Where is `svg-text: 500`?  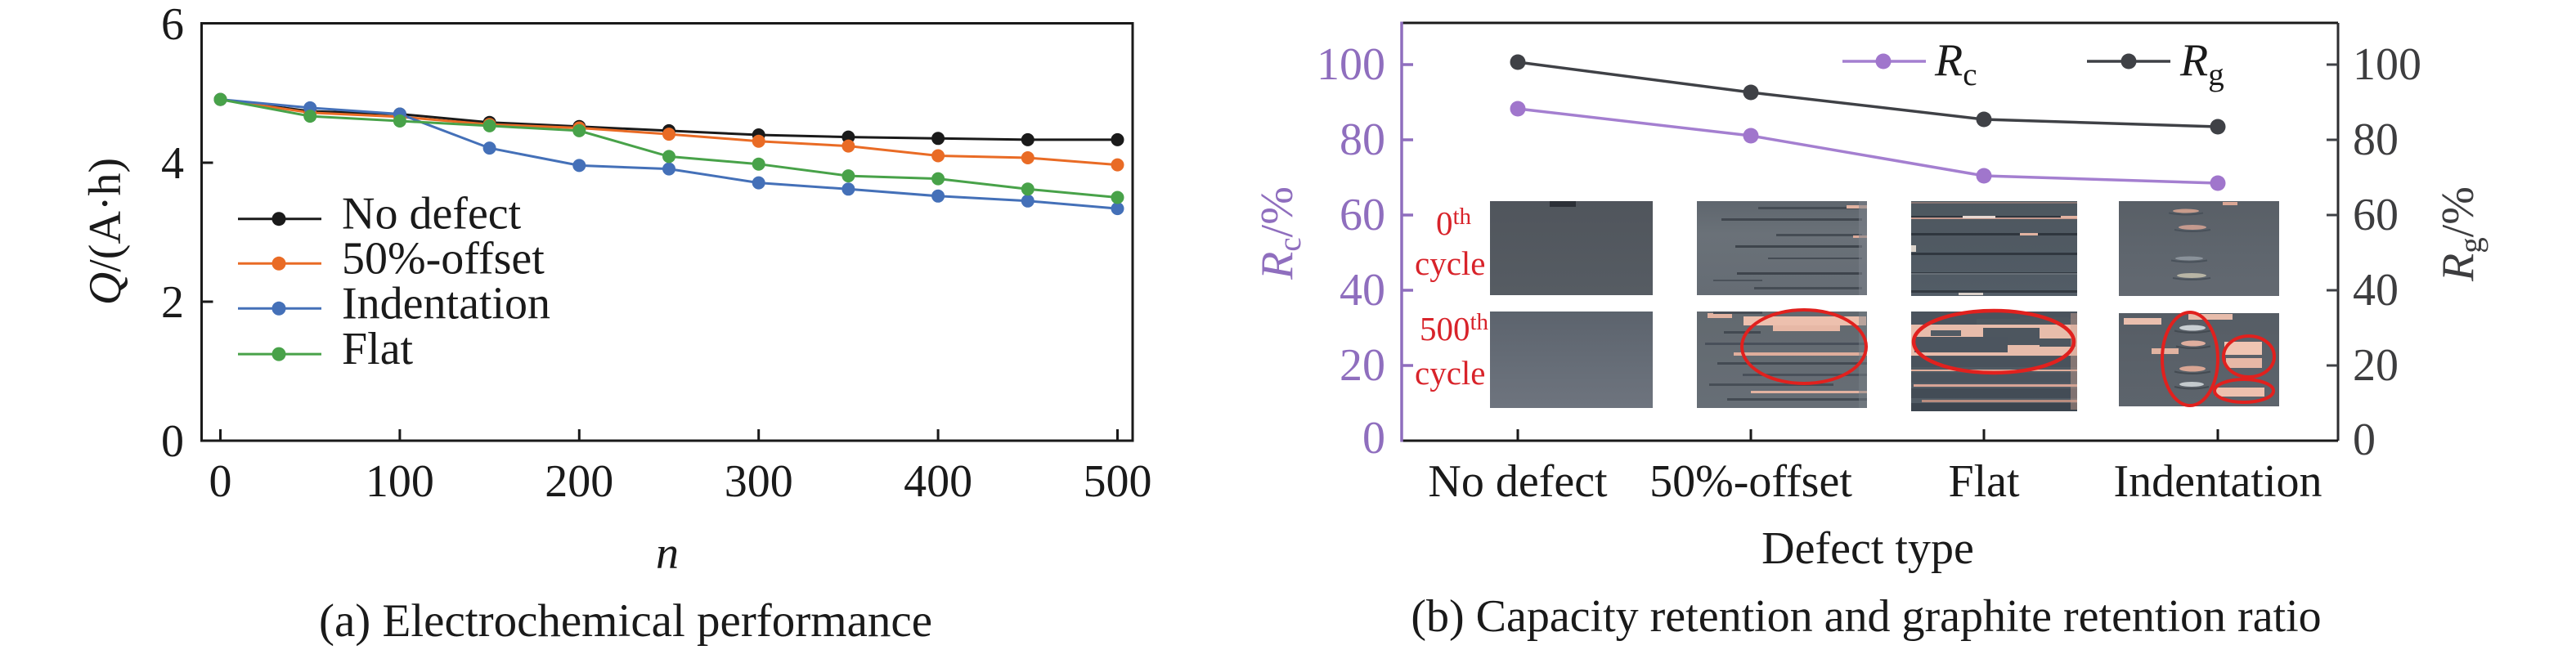 svg-text: 500 is located at coordinates (1118, 482).